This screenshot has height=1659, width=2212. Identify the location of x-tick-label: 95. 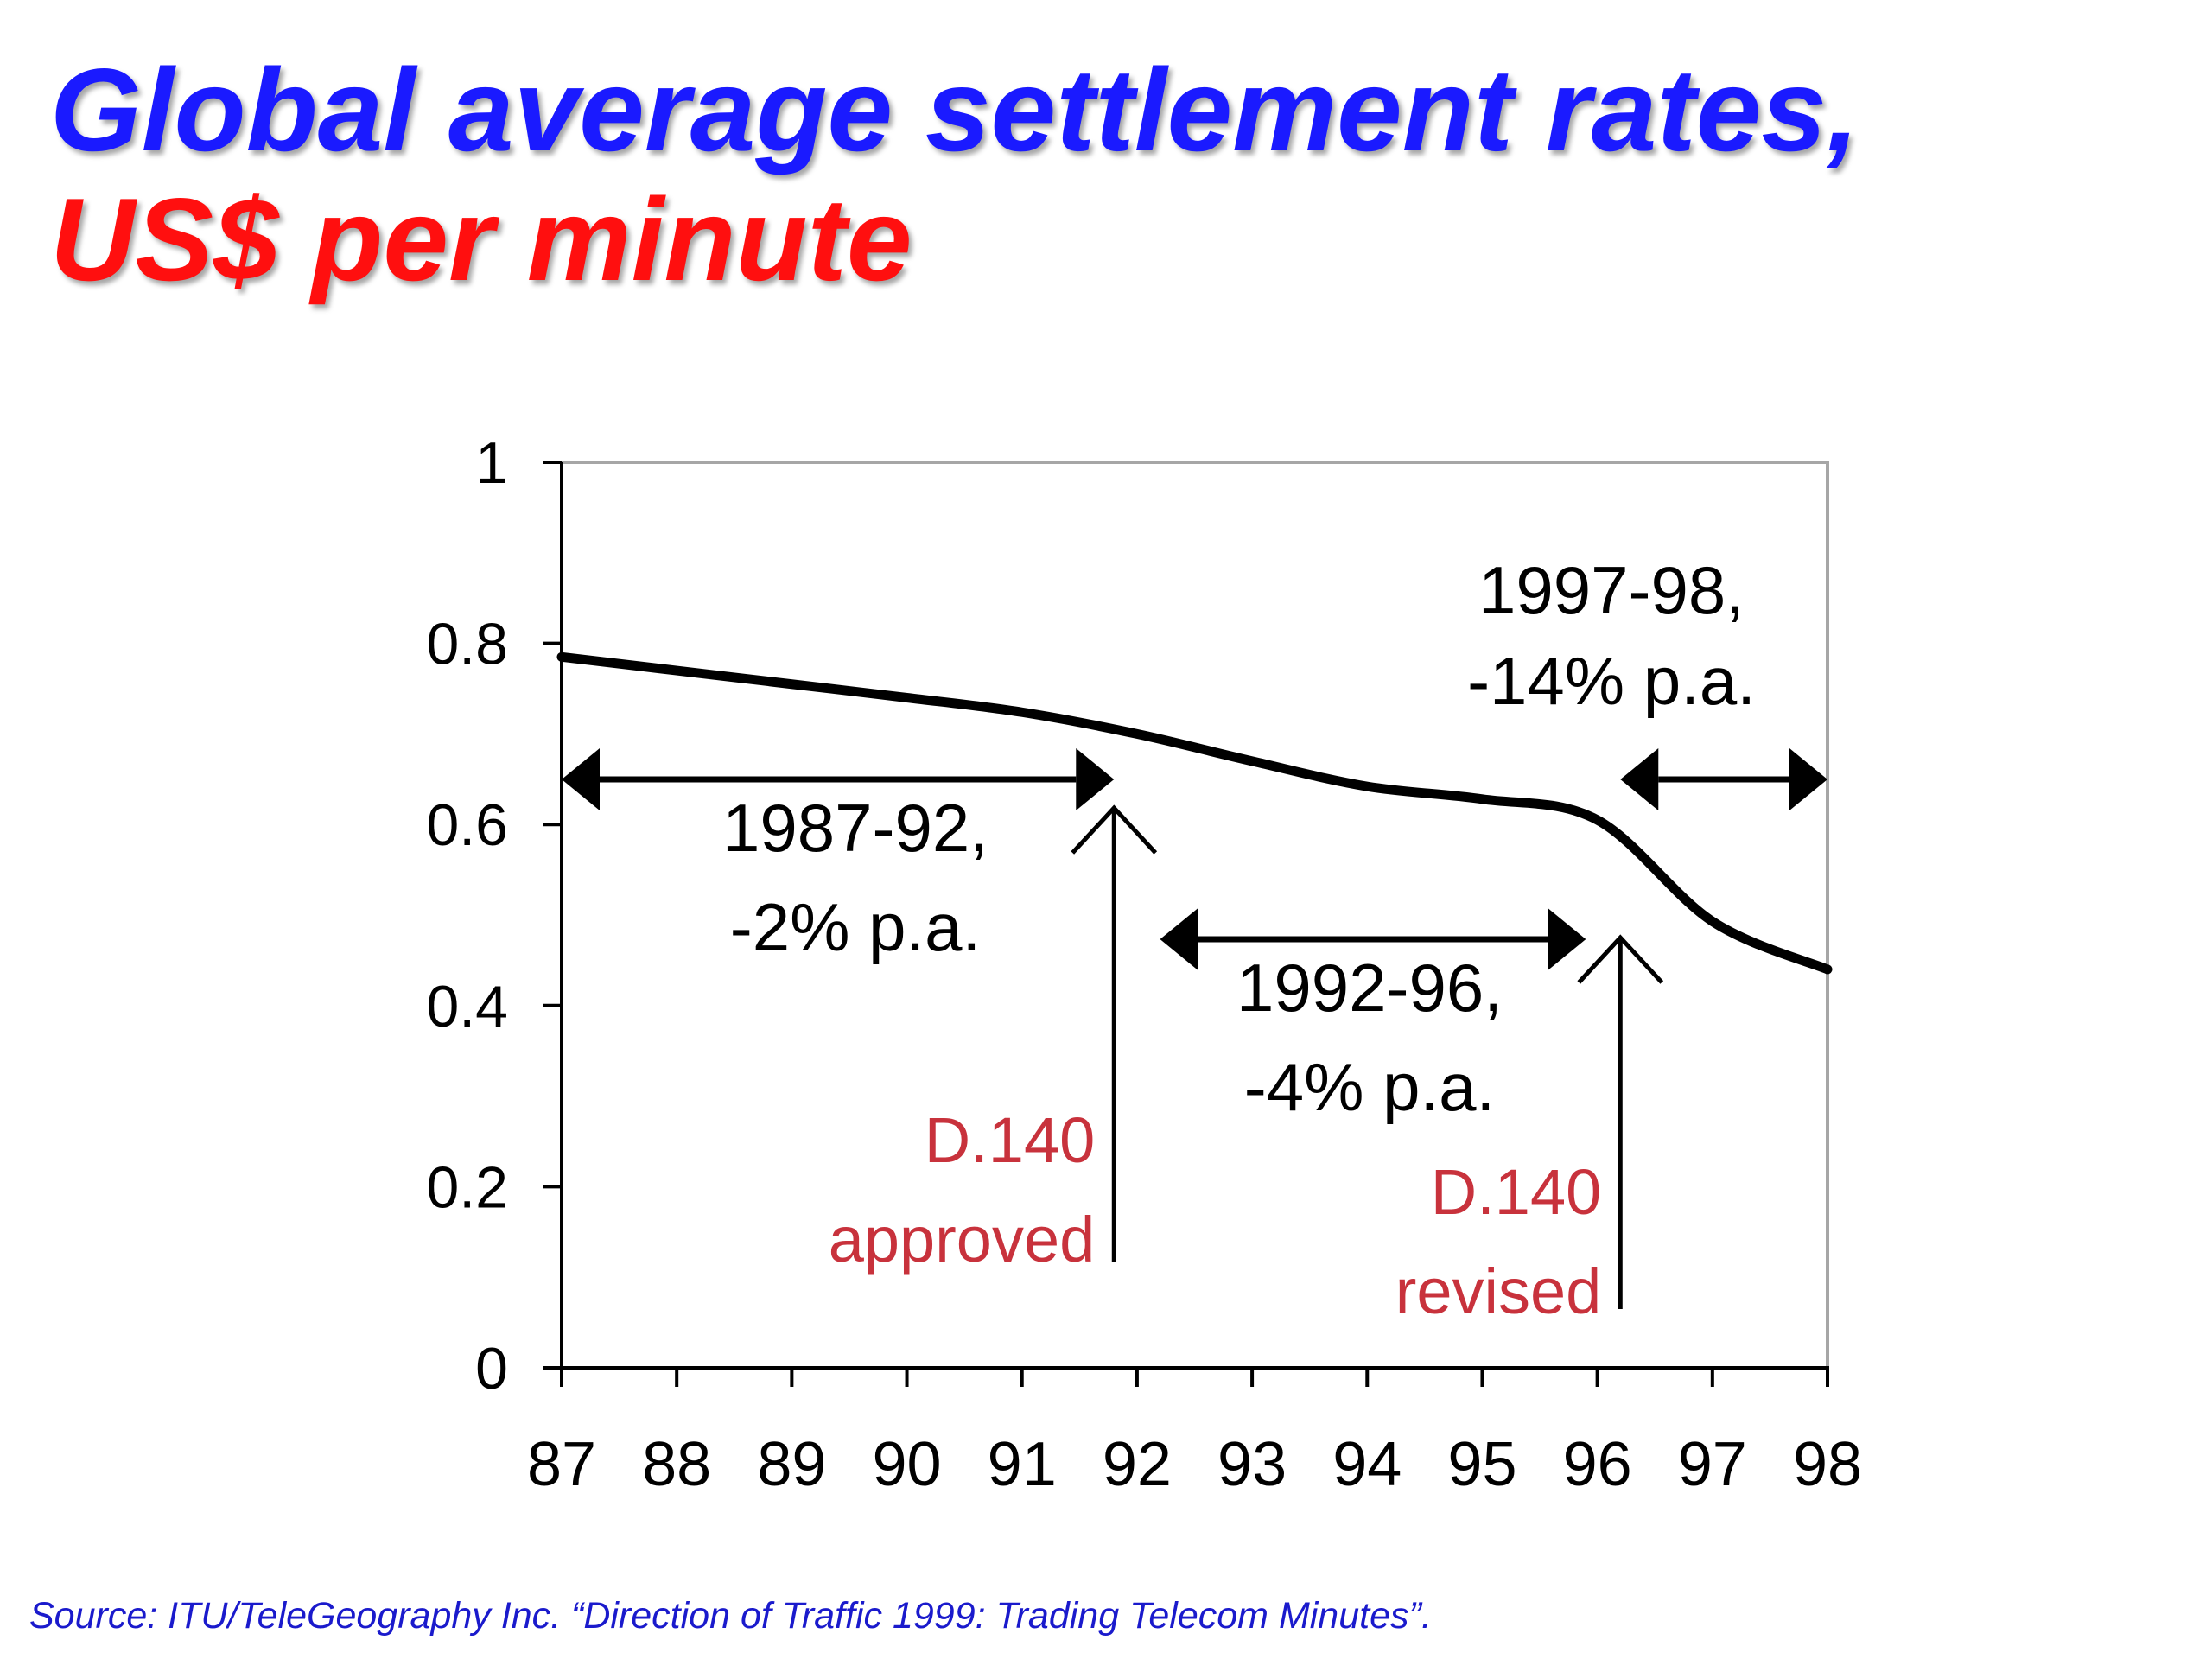
(1481, 1464).